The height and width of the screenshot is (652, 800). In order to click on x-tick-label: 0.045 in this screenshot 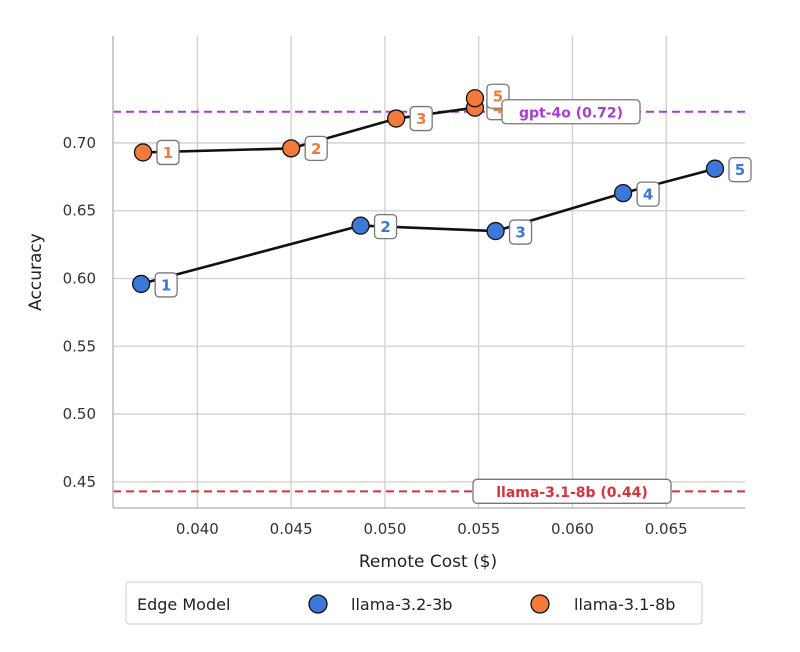, I will do `click(291, 529)`.